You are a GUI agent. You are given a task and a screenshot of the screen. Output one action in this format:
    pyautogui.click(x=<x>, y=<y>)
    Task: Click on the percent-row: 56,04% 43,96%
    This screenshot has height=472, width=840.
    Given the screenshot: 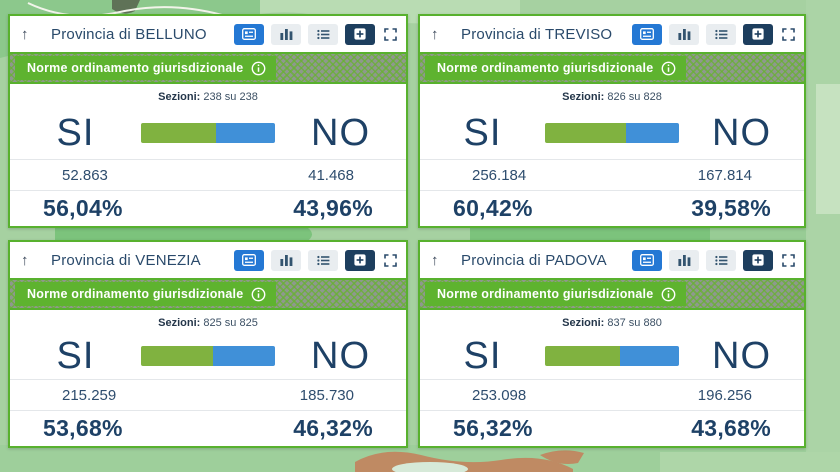 What is the action you would take?
    pyautogui.click(x=208, y=208)
    